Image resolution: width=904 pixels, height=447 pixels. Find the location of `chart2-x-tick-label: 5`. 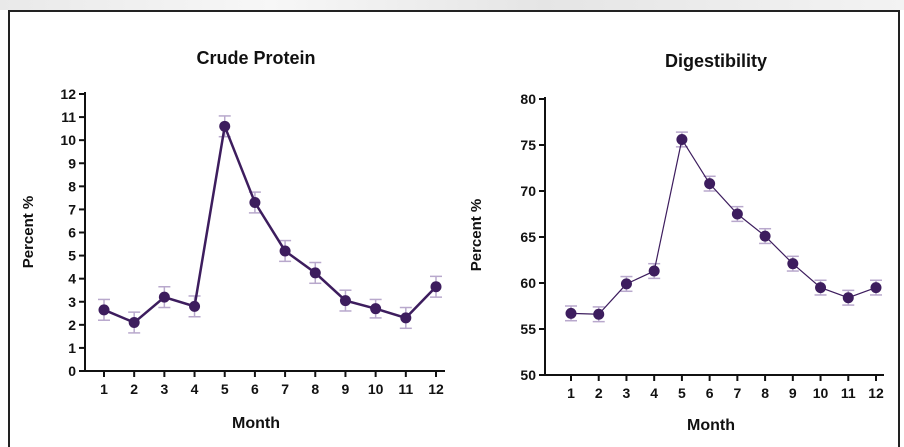

chart2-x-tick-label: 5 is located at coordinates (682, 393).